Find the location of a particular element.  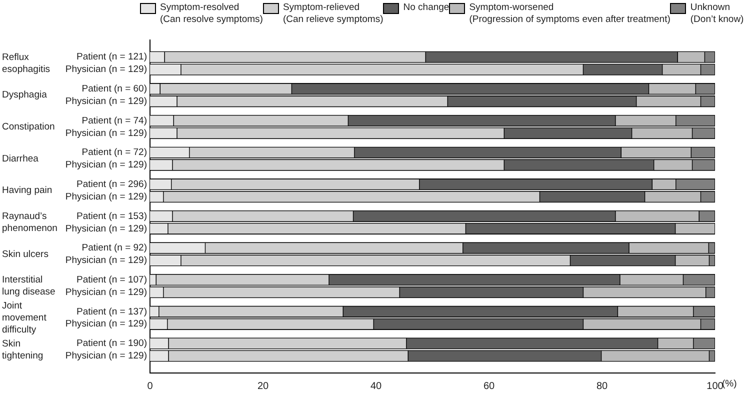

y-tick-label: Patient (n = 74) is located at coordinates (114, 120).